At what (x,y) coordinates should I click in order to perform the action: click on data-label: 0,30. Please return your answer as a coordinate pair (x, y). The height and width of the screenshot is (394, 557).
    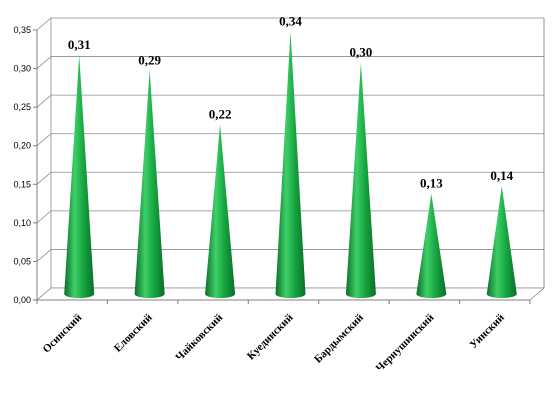
    Looking at the image, I should click on (361, 52).